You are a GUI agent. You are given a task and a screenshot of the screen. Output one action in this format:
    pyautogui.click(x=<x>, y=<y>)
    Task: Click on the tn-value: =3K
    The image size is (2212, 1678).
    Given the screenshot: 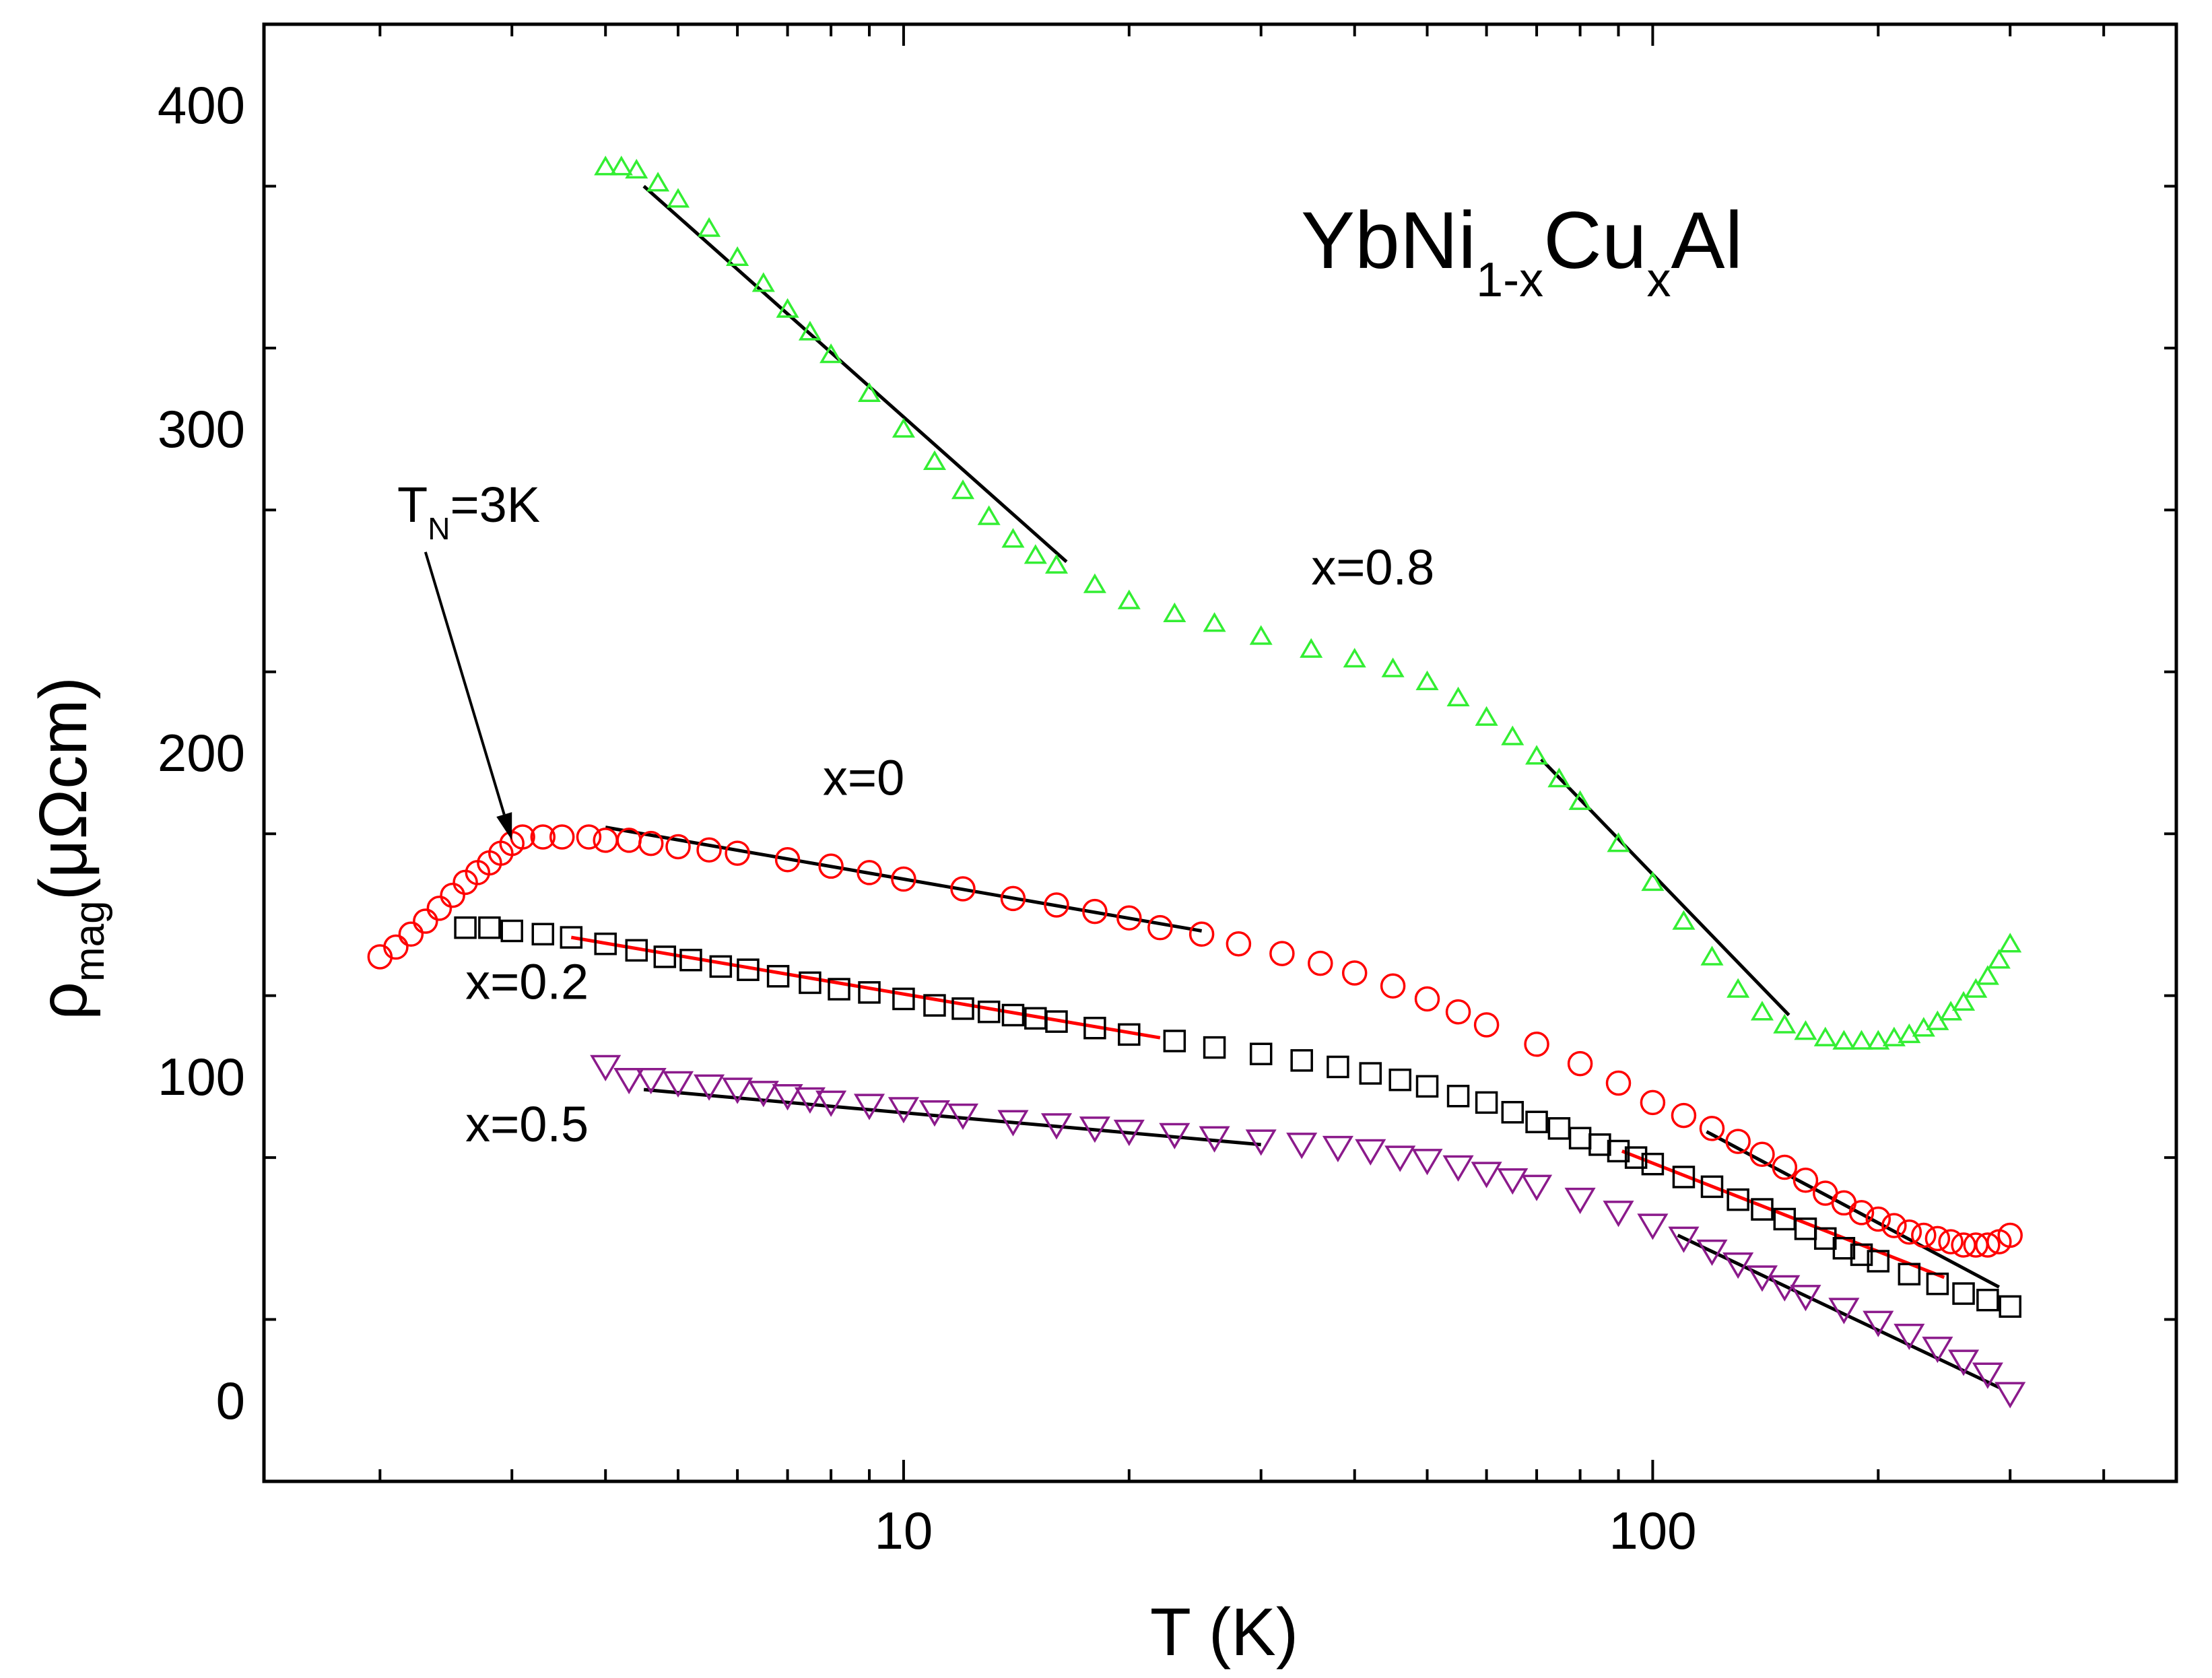 What is the action you would take?
    pyautogui.click(x=495, y=505)
    